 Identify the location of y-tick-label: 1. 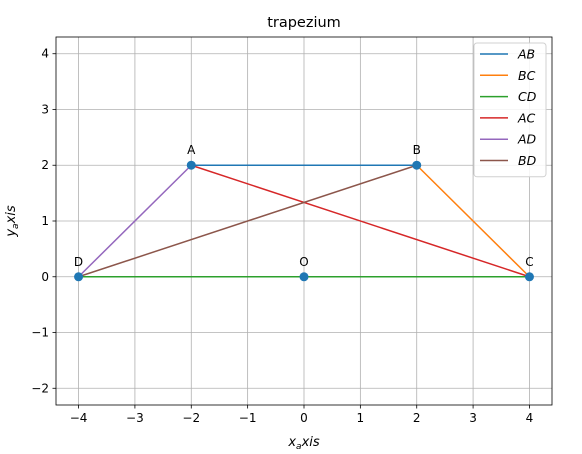
(45, 221).